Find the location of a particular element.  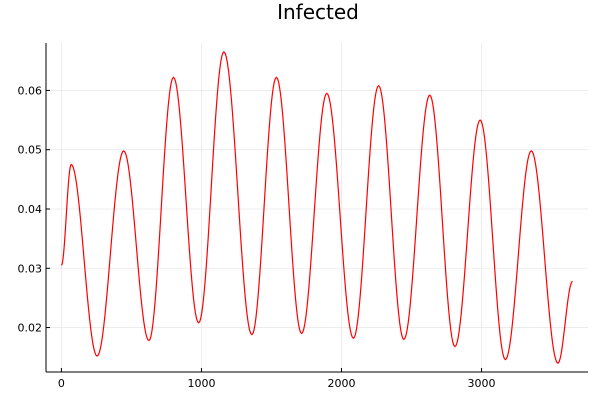

y-tick-label: 0.06 is located at coordinates (30, 90).